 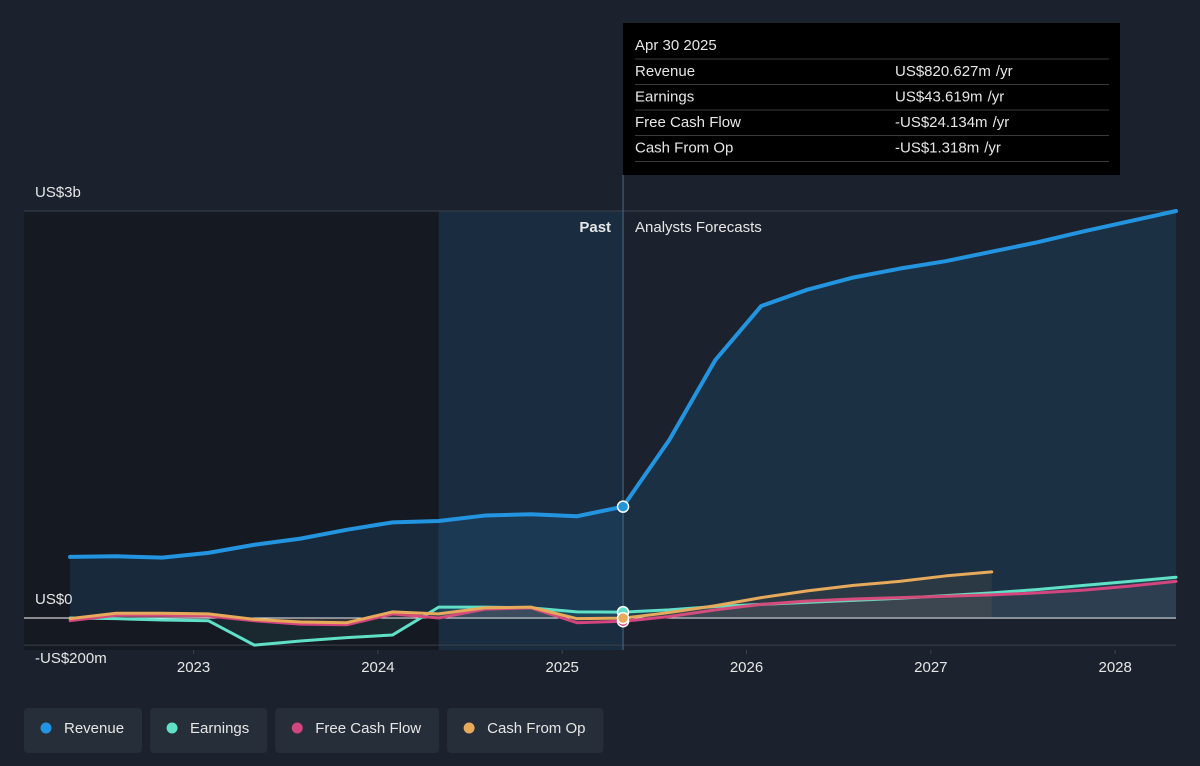 I want to click on y-tick-label: US$0, so click(x=54, y=599).